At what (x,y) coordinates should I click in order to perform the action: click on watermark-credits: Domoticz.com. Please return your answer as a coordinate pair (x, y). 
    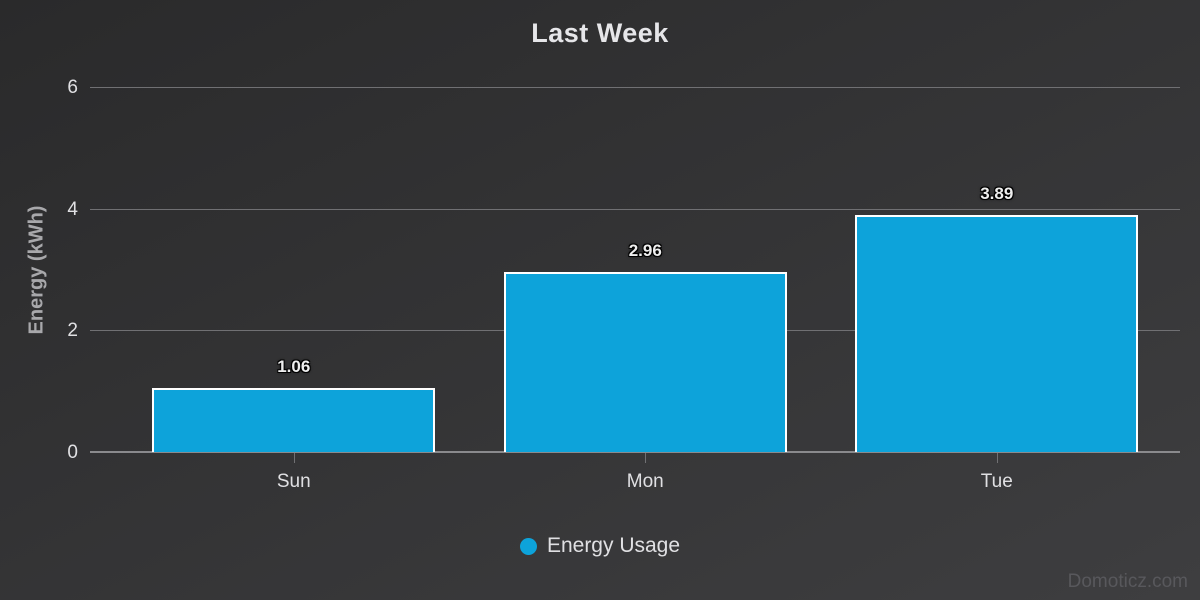
    Looking at the image, I should click on (1127, 581).